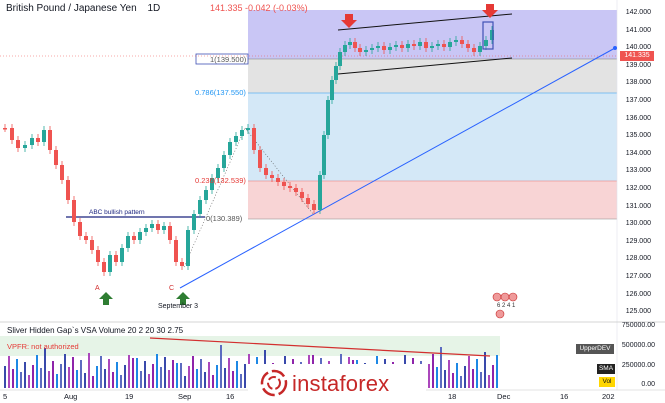  Describe the element at coordinates (185, 396) in the screenshot. I see `time-tick: Sep` at that location.